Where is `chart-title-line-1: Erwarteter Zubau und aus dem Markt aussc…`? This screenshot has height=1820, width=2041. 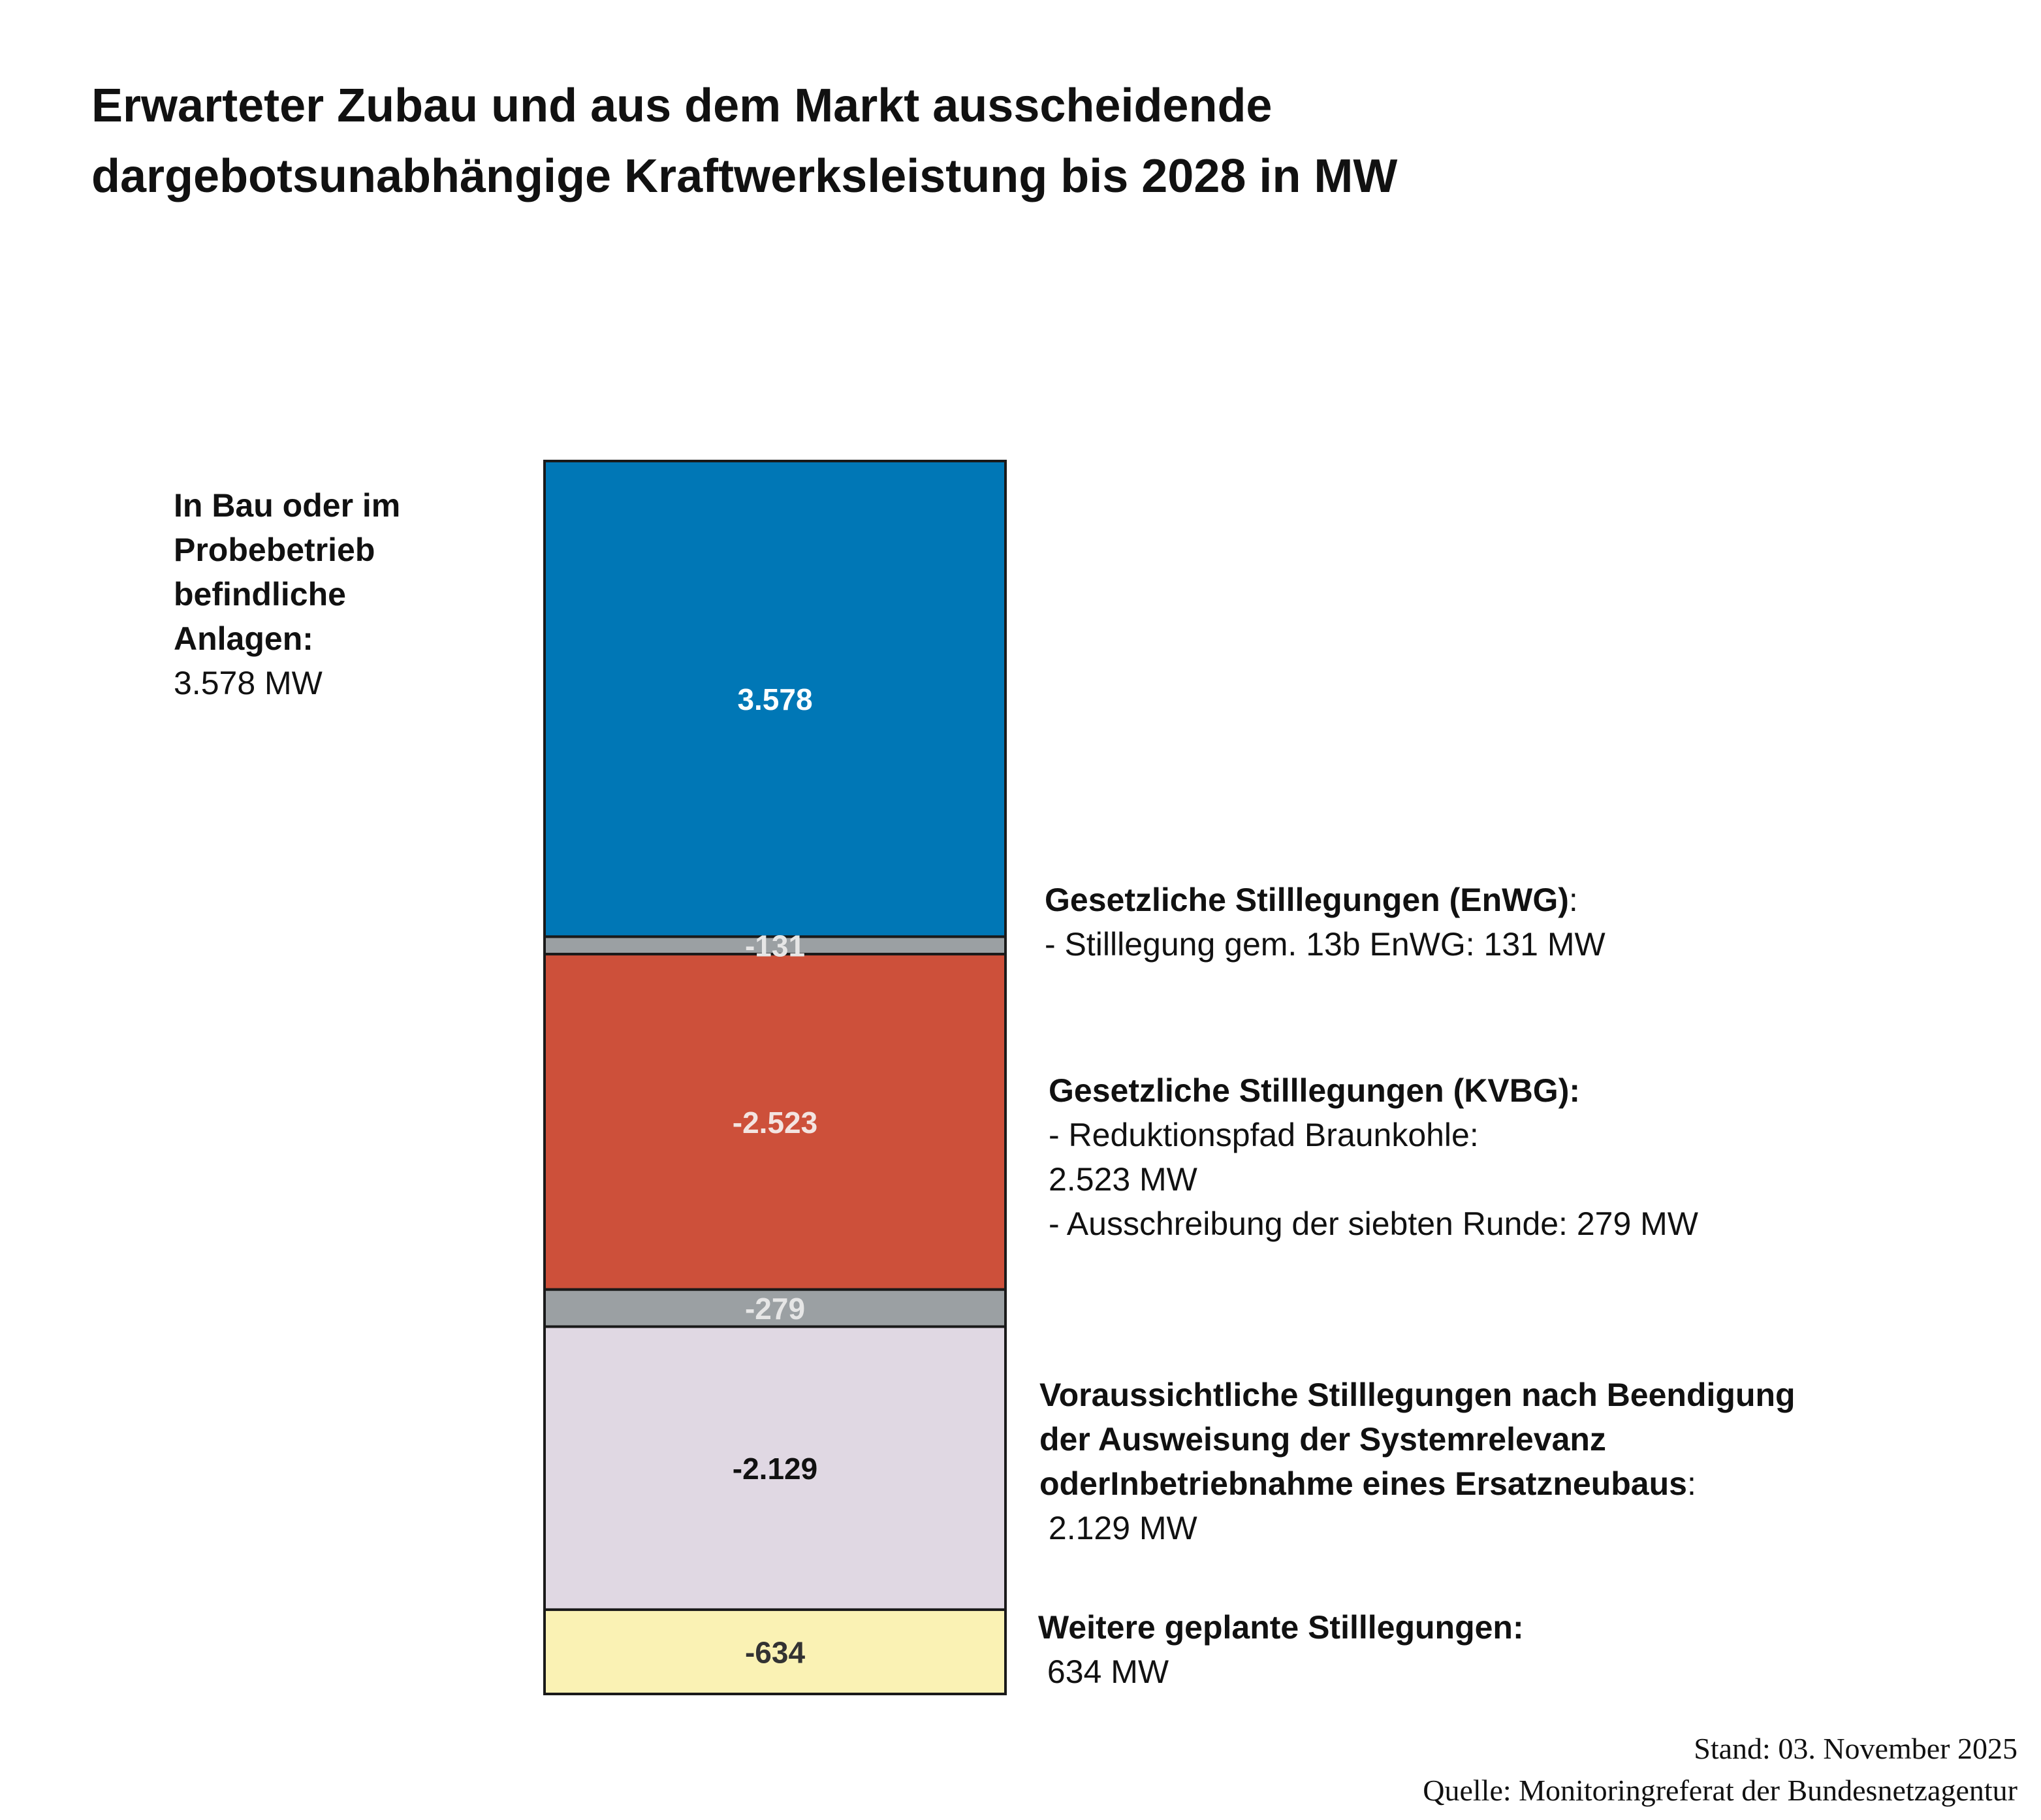
chart-title-line-1: Erwarteter Zubau und aus dem Markt aussc… is located at coordinates (682, 106).